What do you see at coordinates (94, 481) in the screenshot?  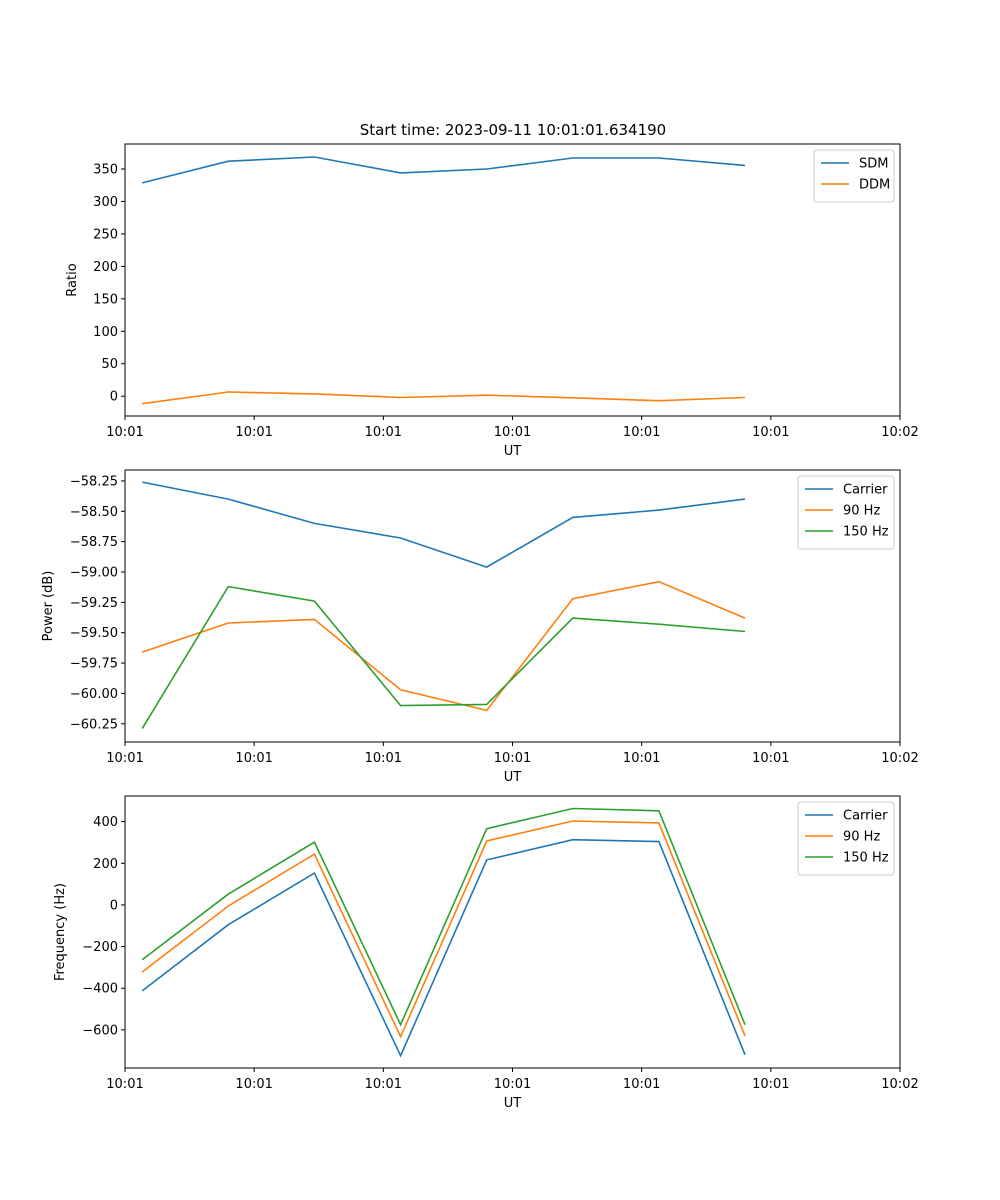 I see `y-tick-label: −58.25` at bounding box center [94, 481].